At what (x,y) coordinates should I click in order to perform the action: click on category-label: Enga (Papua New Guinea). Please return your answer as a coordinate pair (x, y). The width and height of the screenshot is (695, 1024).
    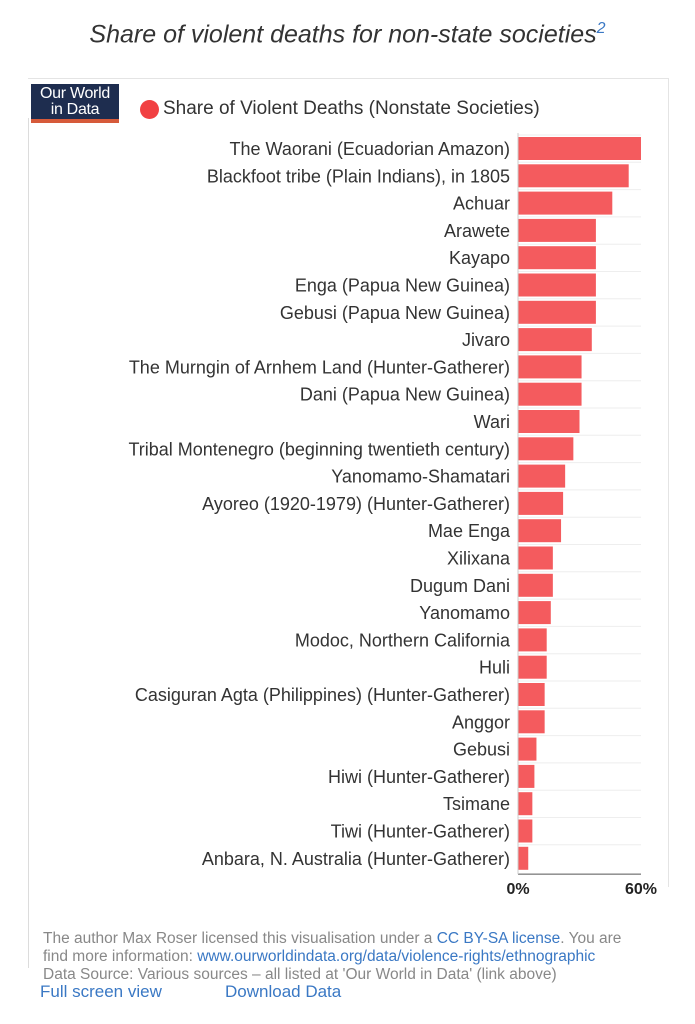
    Looking at the image, I should click on (402, 286).